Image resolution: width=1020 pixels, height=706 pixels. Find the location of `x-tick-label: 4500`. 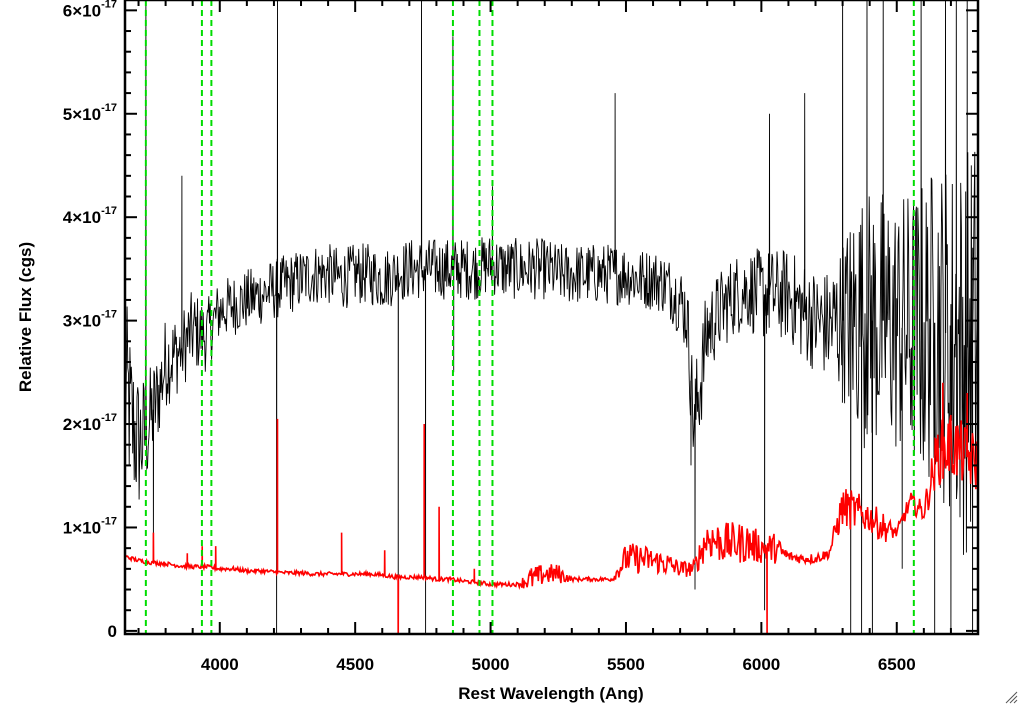

x-tick-label: 4500 is located at coordinates (355, 664).